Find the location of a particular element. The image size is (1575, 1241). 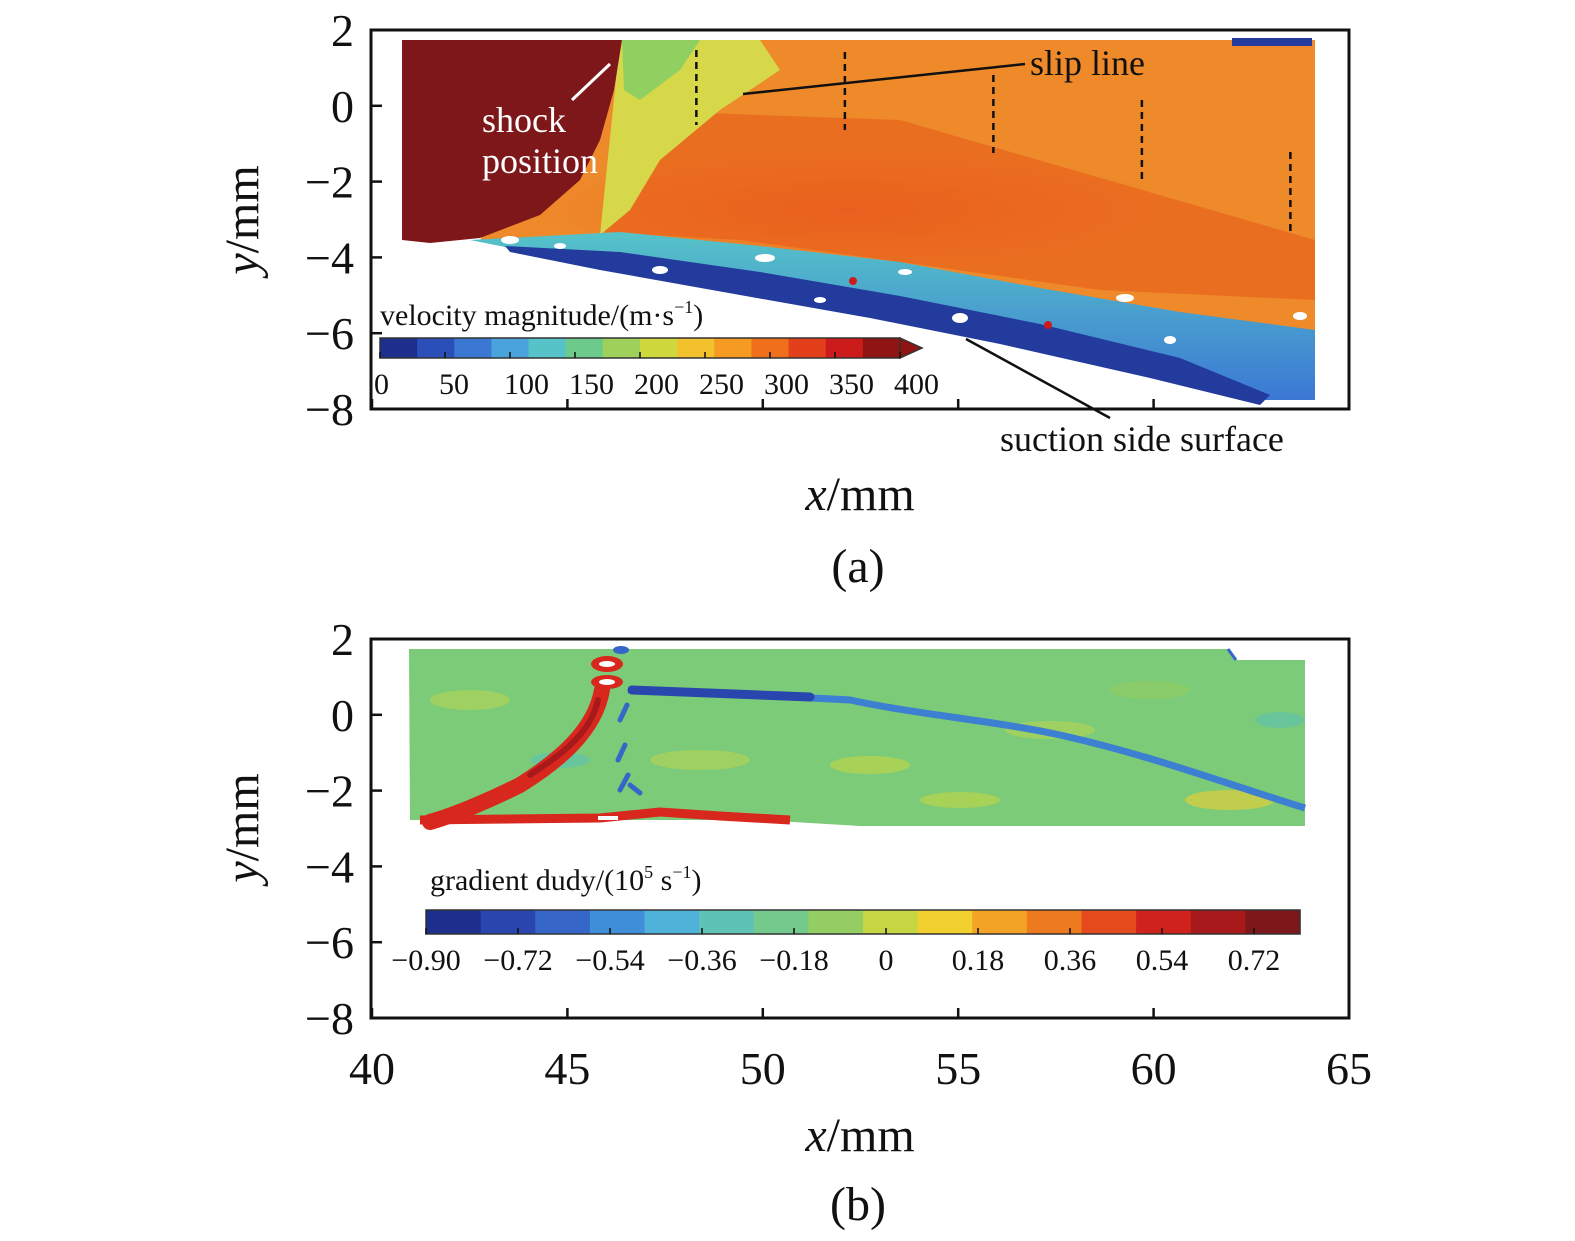

colorbar-tick-label: 50 is located at coordinates (454, 384).